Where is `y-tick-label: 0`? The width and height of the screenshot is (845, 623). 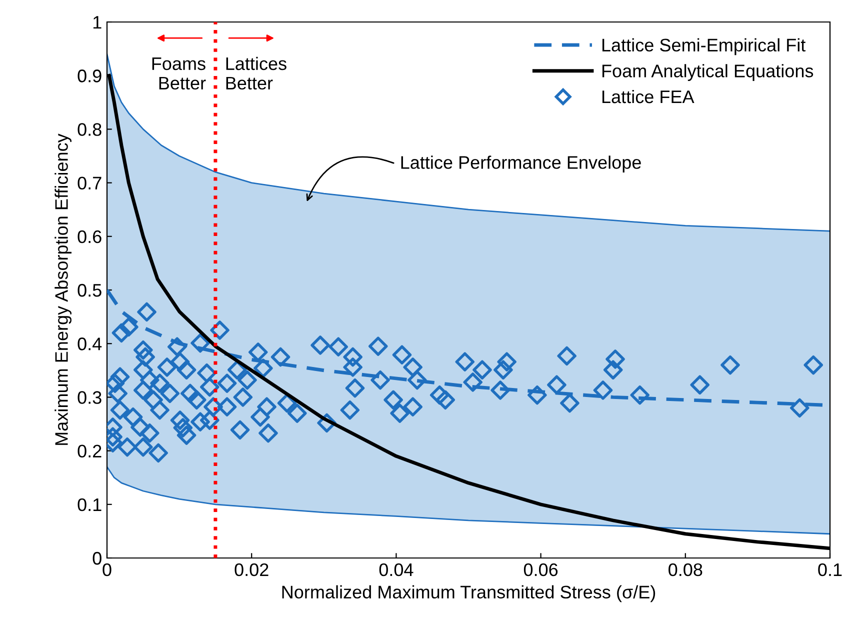 y-tick-label: 0 is located at coordinates (97, 558).